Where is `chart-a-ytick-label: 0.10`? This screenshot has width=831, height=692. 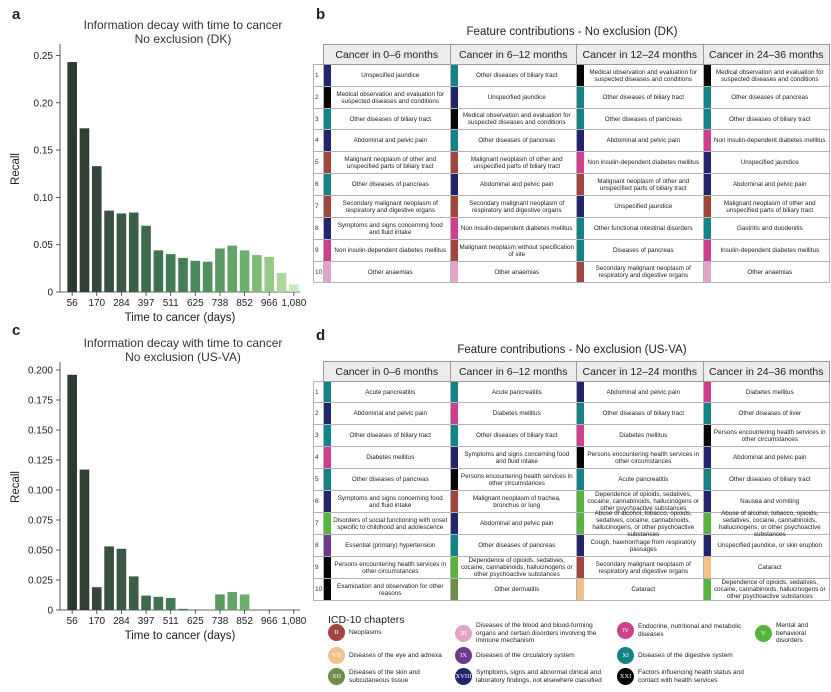 chart-a-ytick-label: 0.10 is located at coordinates (44, 198).